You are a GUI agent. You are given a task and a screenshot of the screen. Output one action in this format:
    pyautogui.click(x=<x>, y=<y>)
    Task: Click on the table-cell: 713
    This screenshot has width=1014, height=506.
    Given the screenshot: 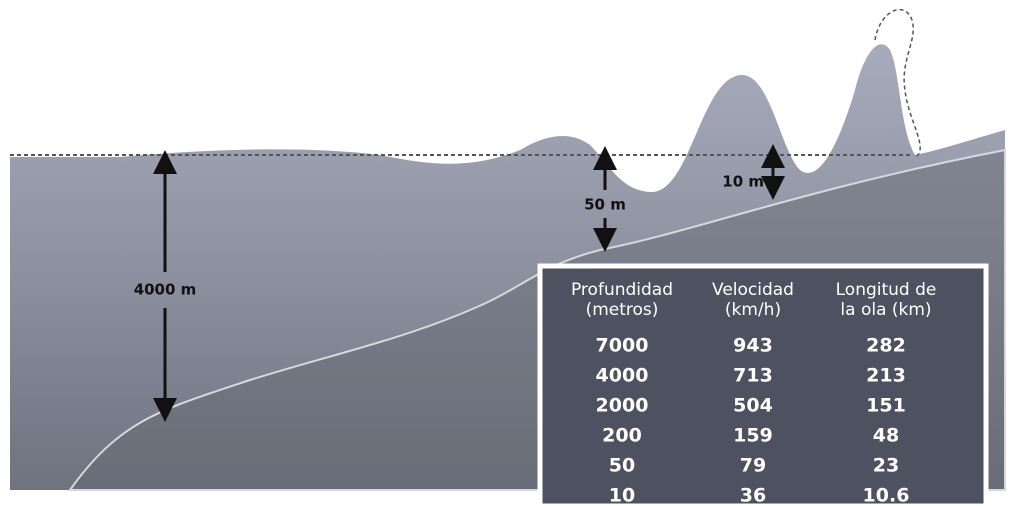 What is the action you would take?
    pyautogui.click(x=753, y=376)
    